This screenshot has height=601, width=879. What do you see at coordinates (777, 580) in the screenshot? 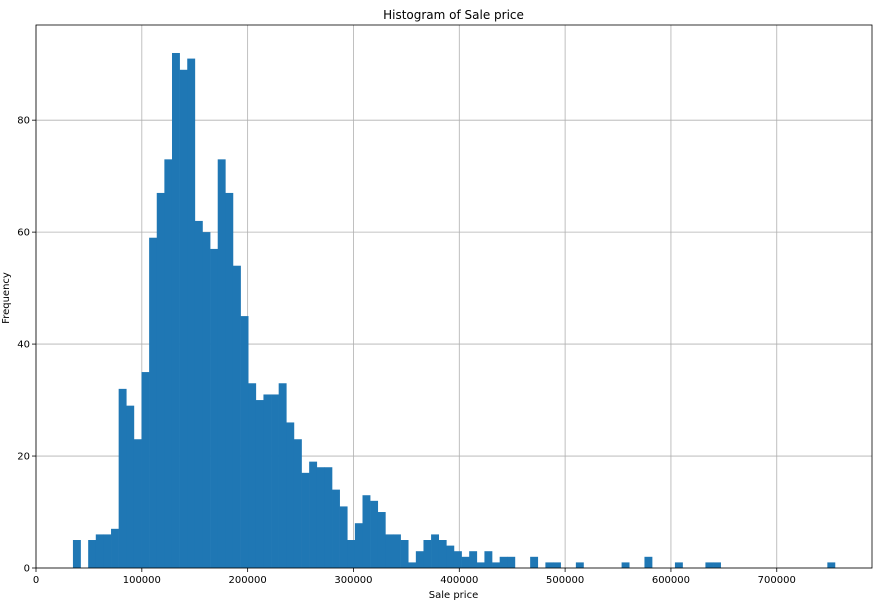
I see `x-tick-label: 700000` at bounding box center [777, 580].